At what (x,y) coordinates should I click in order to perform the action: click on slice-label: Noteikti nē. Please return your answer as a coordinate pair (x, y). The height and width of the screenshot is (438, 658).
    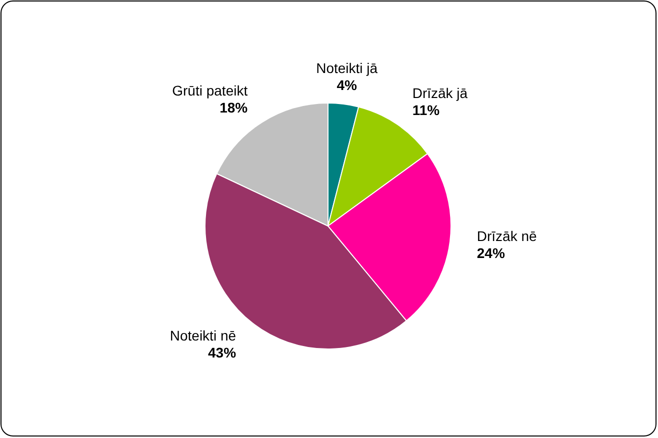
    Looking at the image, I should click on (203, 336).